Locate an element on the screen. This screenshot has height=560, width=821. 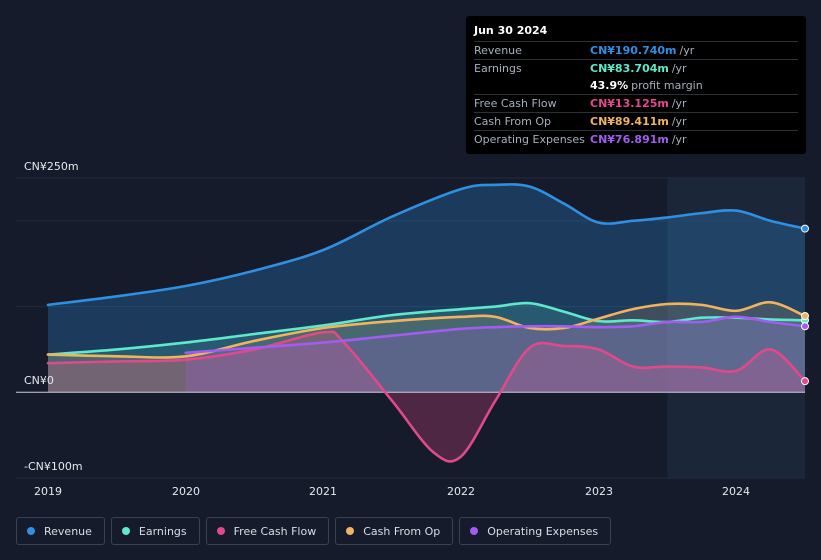
legend-item-earnings: Earnings is located at coordinates (155, 531).